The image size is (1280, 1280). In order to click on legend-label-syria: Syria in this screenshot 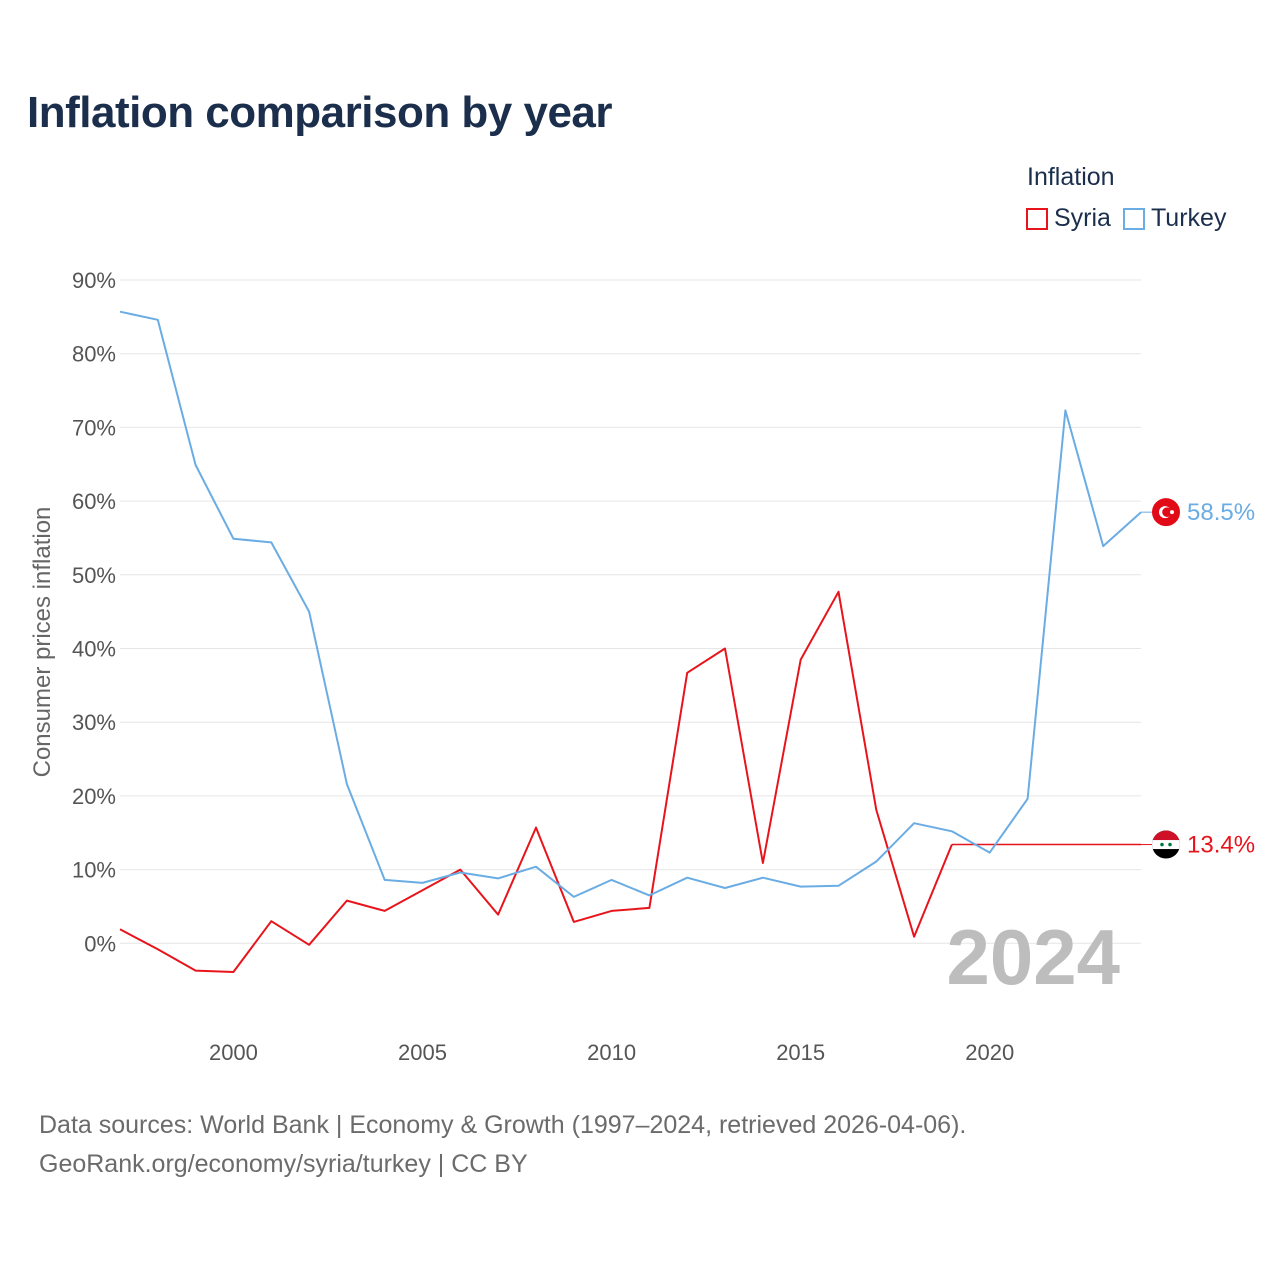, I will do `click(1082, 218)`.